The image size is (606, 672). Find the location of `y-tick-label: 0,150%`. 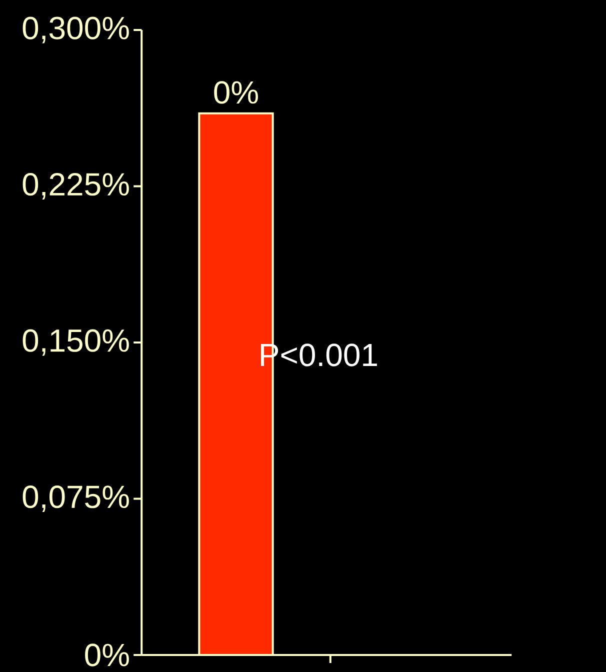

y-tick-label: 0,150% is located at coordinates (75, 342).